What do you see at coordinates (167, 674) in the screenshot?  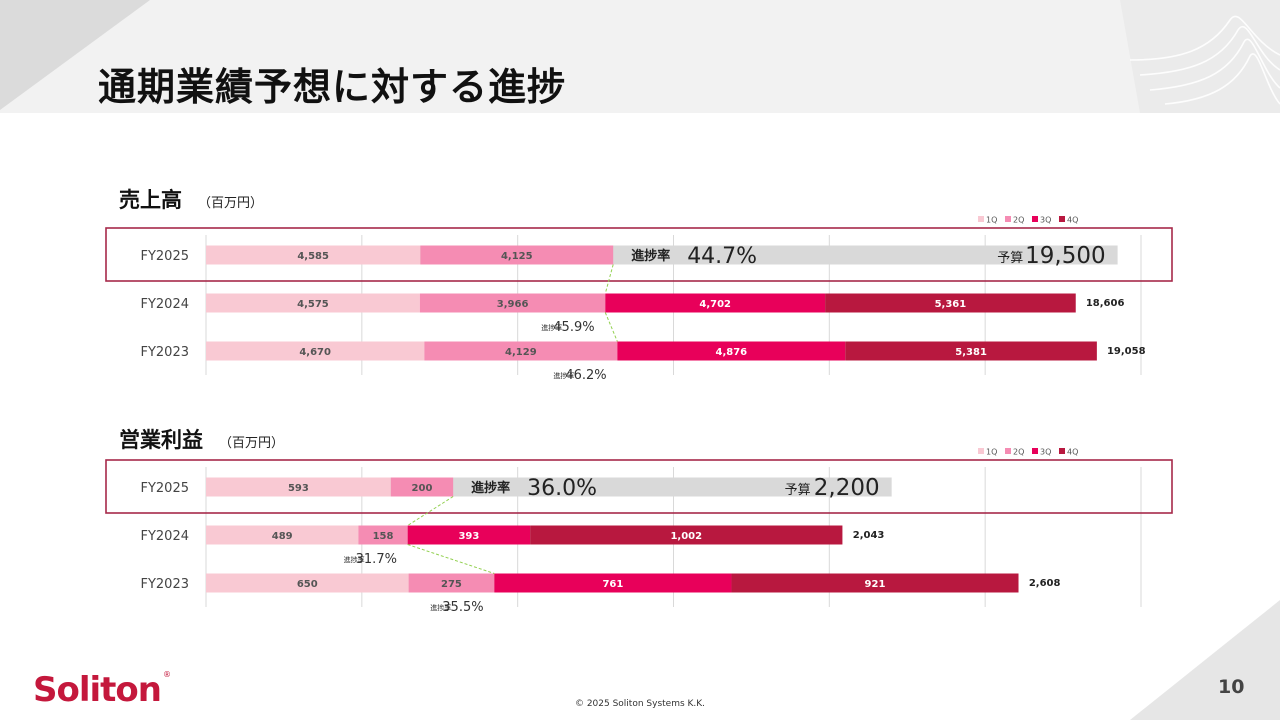 I see `logo-registered-mark: ®` at bounding box center [167, 674].